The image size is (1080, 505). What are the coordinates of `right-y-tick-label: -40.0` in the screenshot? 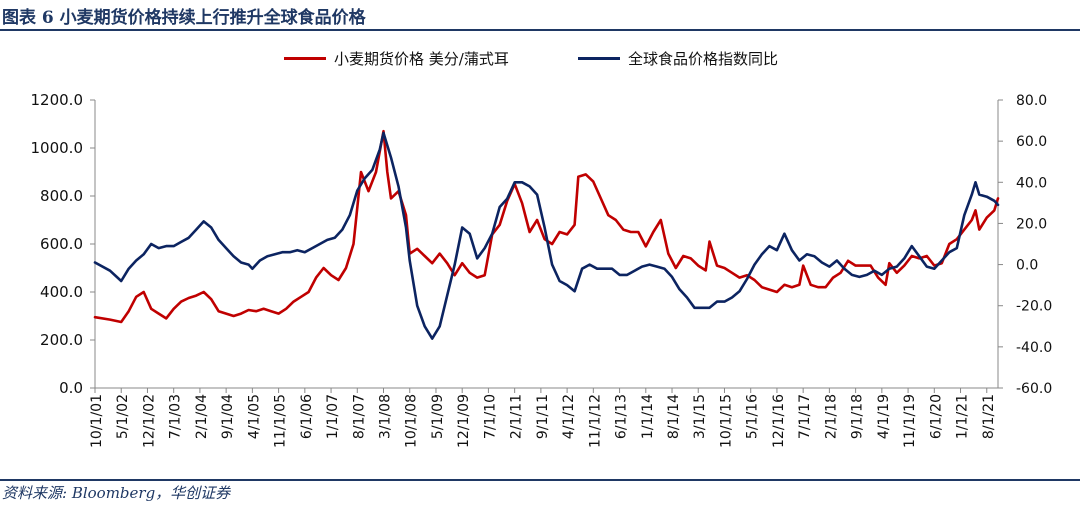 It's located at (1034, 348).